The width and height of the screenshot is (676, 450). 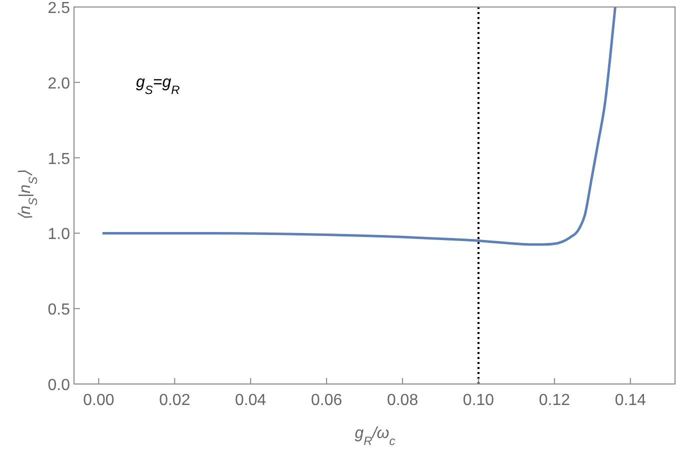 I want to click on y-tick-label: 0.0, so click(x=59, y=385).